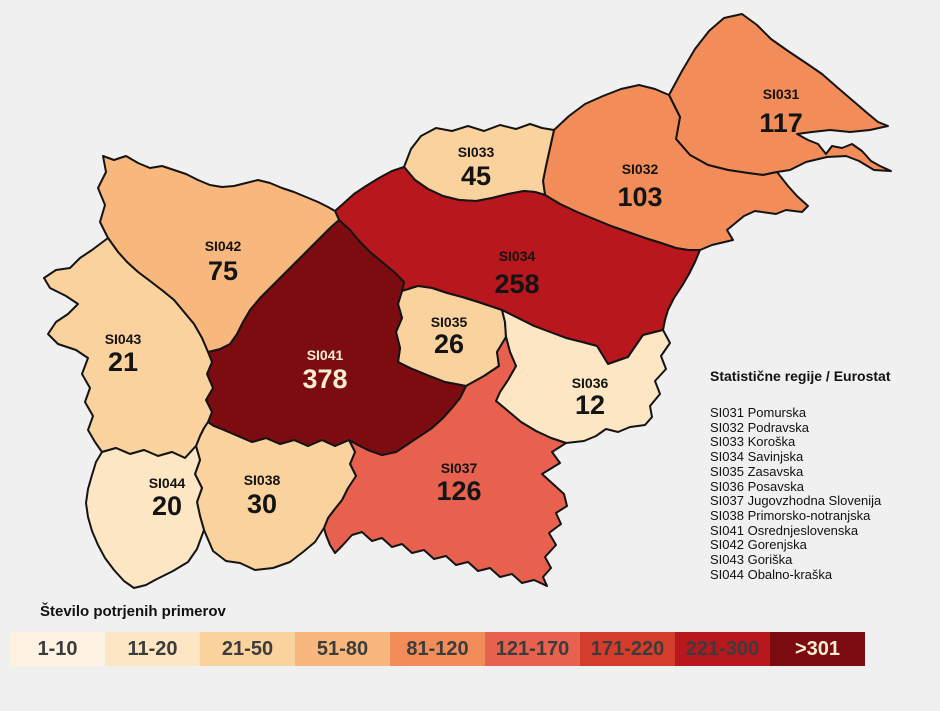  Describe the element at coordinates (152, 649) in the screenshot. I see `legend-bucket-11-20: 11-20` at that location.